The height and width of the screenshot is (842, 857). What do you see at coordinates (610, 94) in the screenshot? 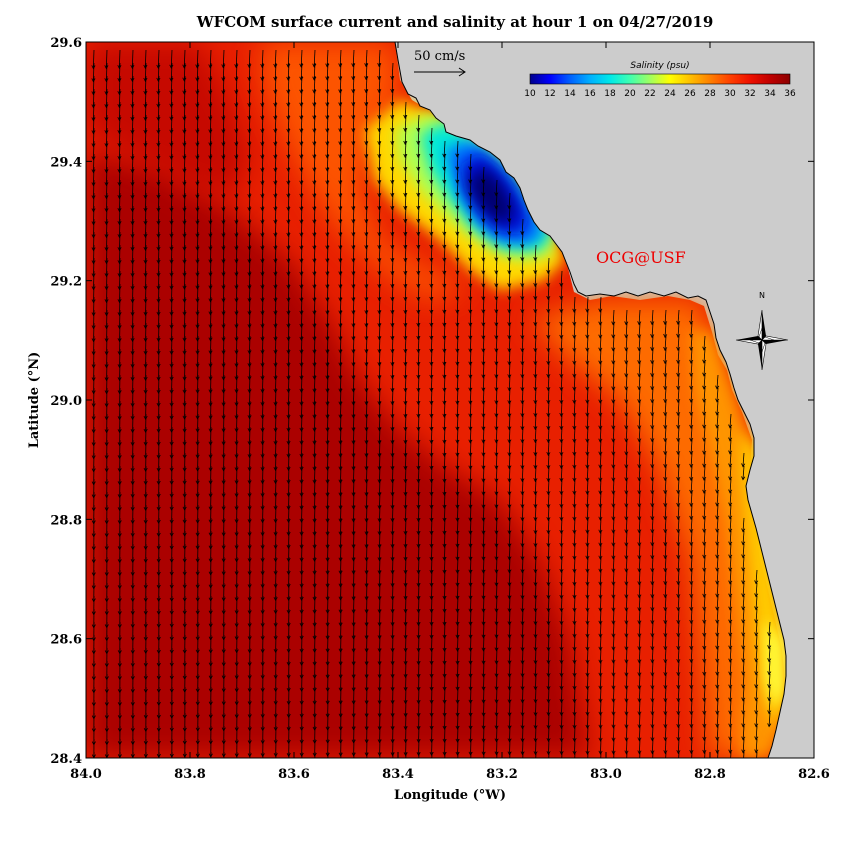
I see `colorbar-tick-label: 18` at bounding box center [610, 94].